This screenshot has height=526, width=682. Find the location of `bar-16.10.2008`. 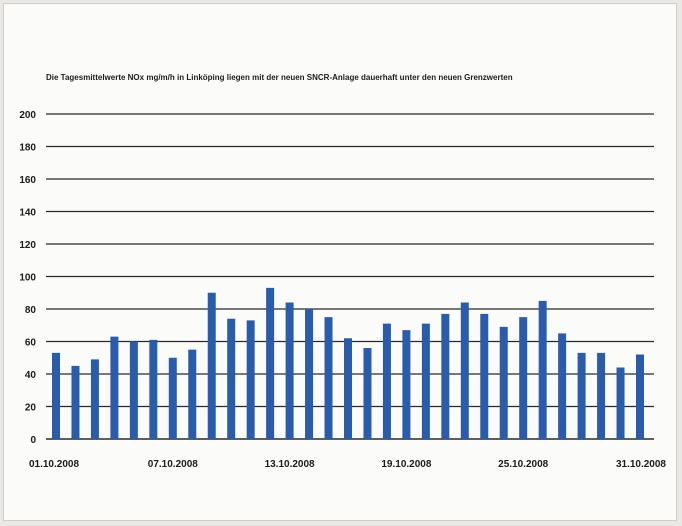

bar-16.10.2008 is located at coordinates (348, 388).